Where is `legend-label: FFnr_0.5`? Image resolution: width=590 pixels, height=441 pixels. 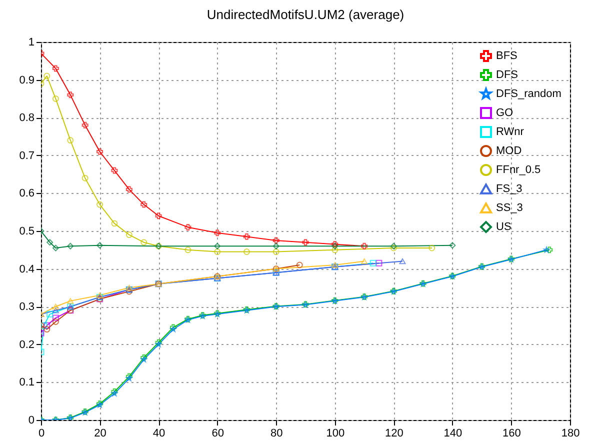 legend-label: FFnr_0.5 is located at coordinates (518, 170).